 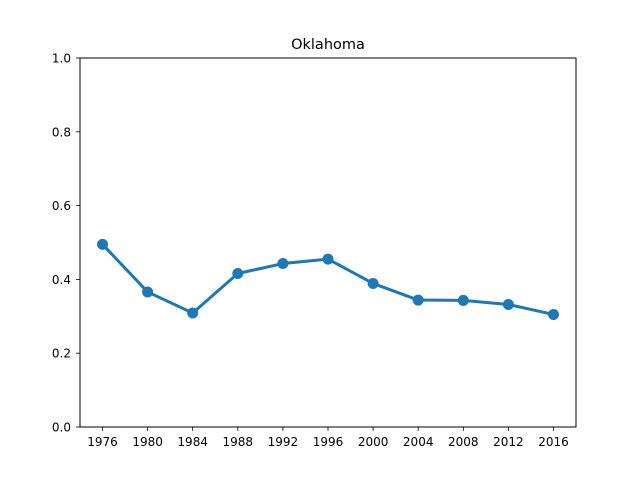 I want to click on x-tick-label: 1988, so click(x=238, y=442).